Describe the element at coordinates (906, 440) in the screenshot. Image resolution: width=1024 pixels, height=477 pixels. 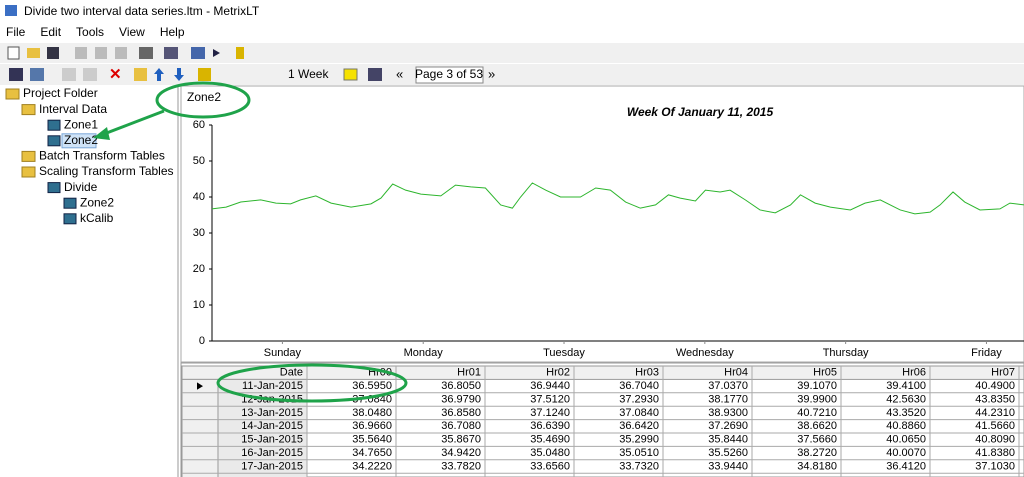
I see `value-cell: 40.0650` at that location.